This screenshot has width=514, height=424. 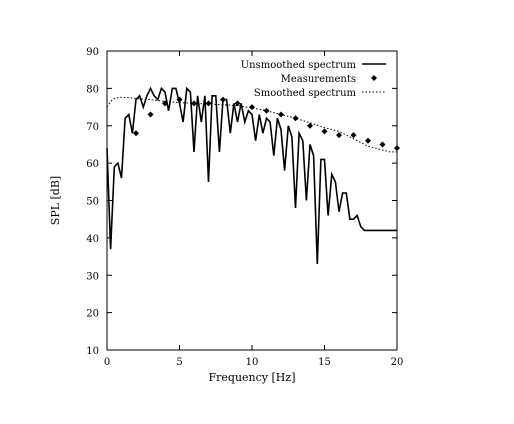 I want to click on x-tick-label: 0, so click(x=107, y=362).